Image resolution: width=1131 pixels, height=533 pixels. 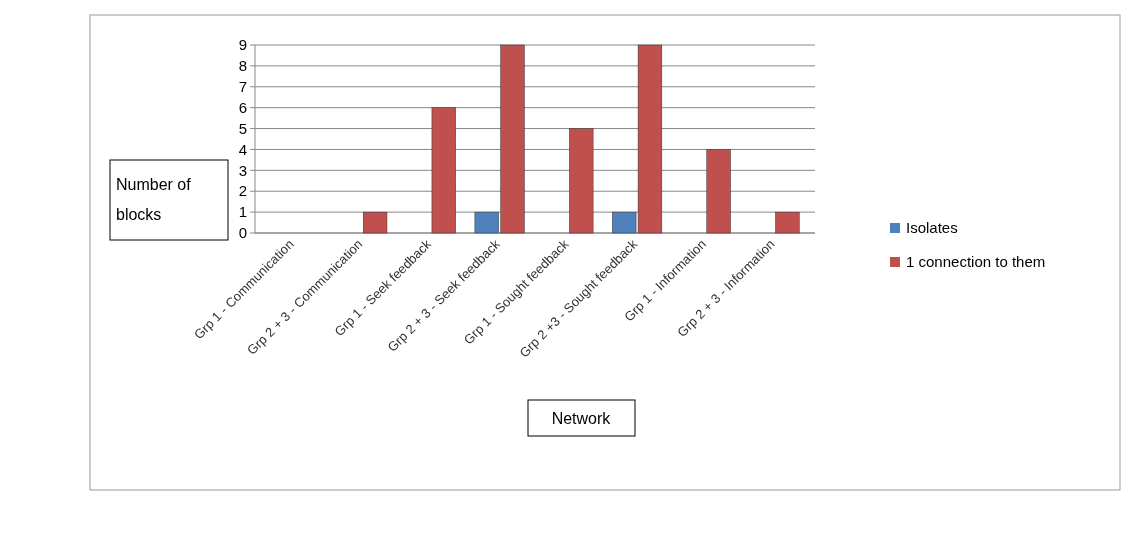 What do you see at coordinates (581, 418) in the screenshot?
I see `x-axis-title: Network` at bounding box center [581, 418].